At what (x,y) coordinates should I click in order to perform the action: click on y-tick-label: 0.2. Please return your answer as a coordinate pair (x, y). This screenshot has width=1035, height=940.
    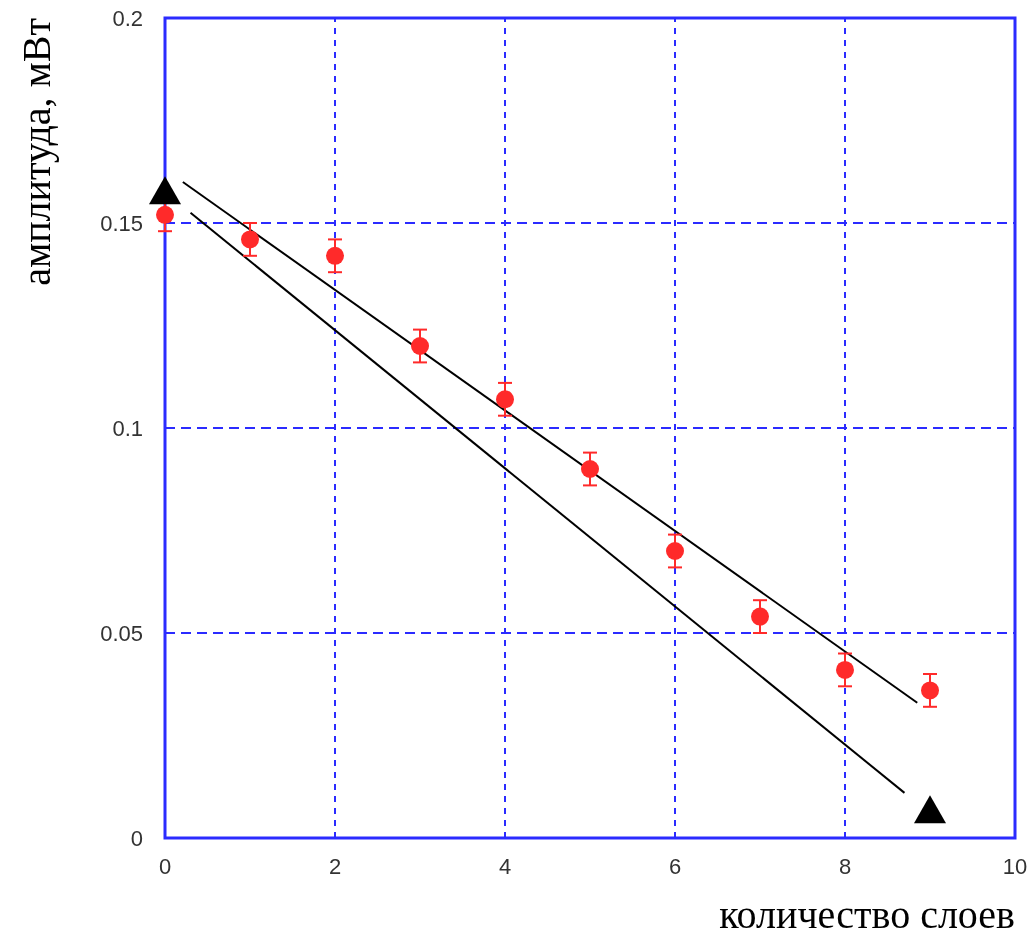
    Looking at the image, I should click on (127, 18).